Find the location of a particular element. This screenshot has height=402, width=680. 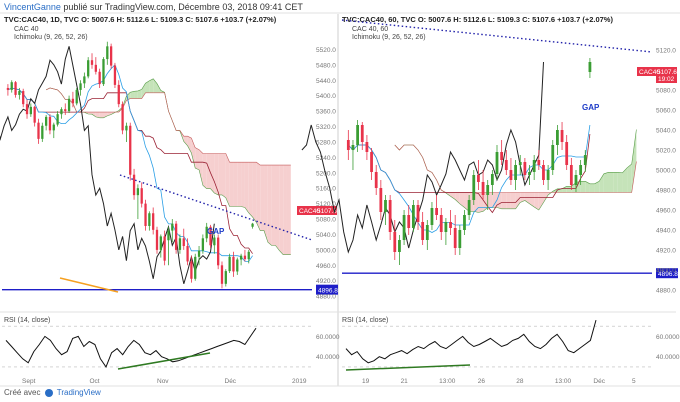

time-tick: Déc is located at coordinates (231, 381).